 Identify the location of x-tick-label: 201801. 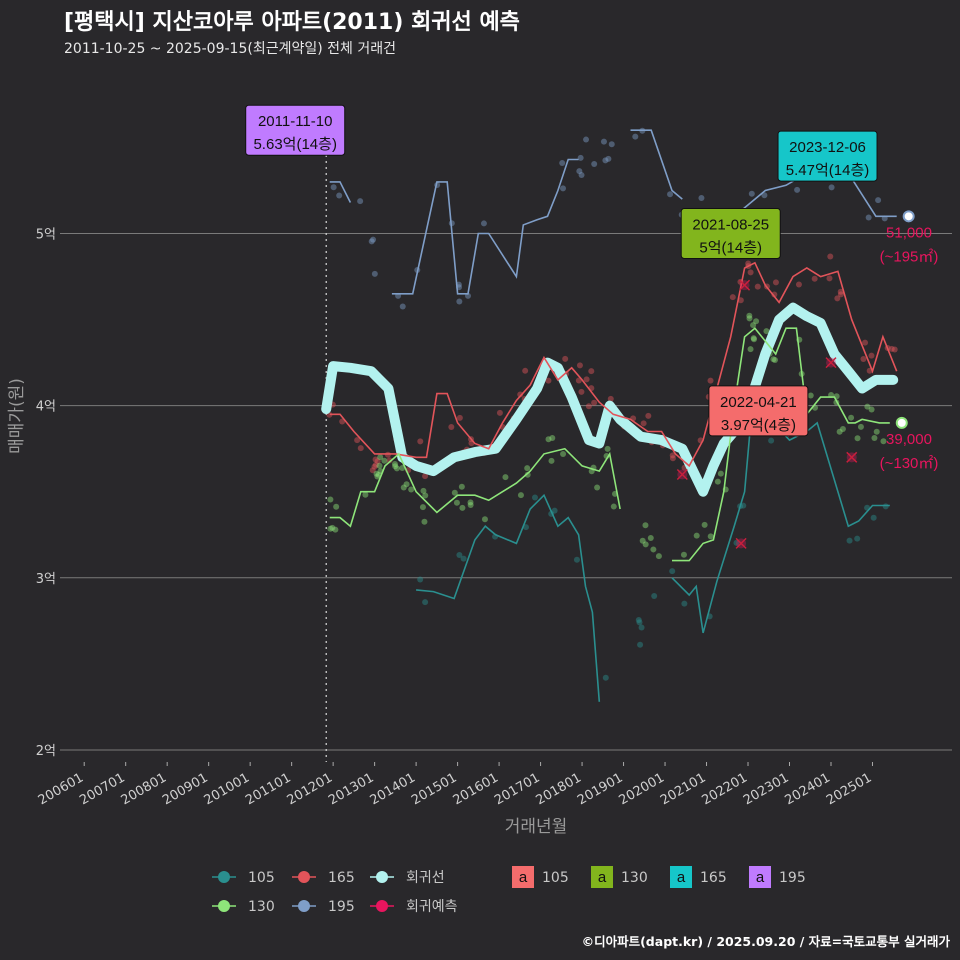
(559, 789).